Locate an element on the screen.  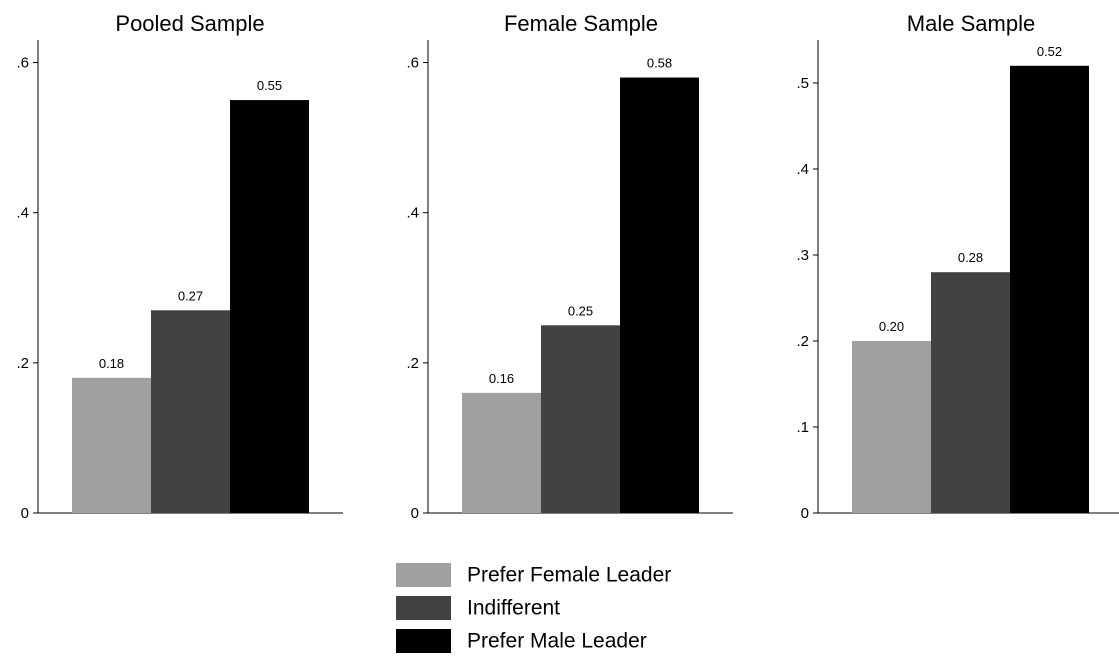
bar-value-label: 0.58 is located at coordinates (659, 63).